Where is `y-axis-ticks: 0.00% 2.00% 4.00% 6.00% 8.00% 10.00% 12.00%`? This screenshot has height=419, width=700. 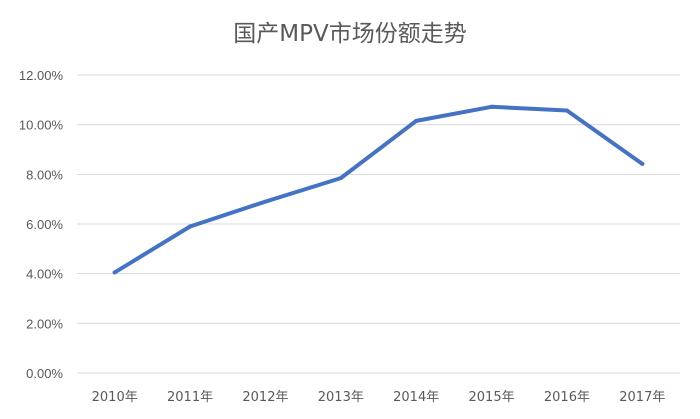
y-axis-ticks: 0.00% 2.00% 4.00% 6.00% 8.00% 10.00% 12.00% is located at coordinates (41, 224).